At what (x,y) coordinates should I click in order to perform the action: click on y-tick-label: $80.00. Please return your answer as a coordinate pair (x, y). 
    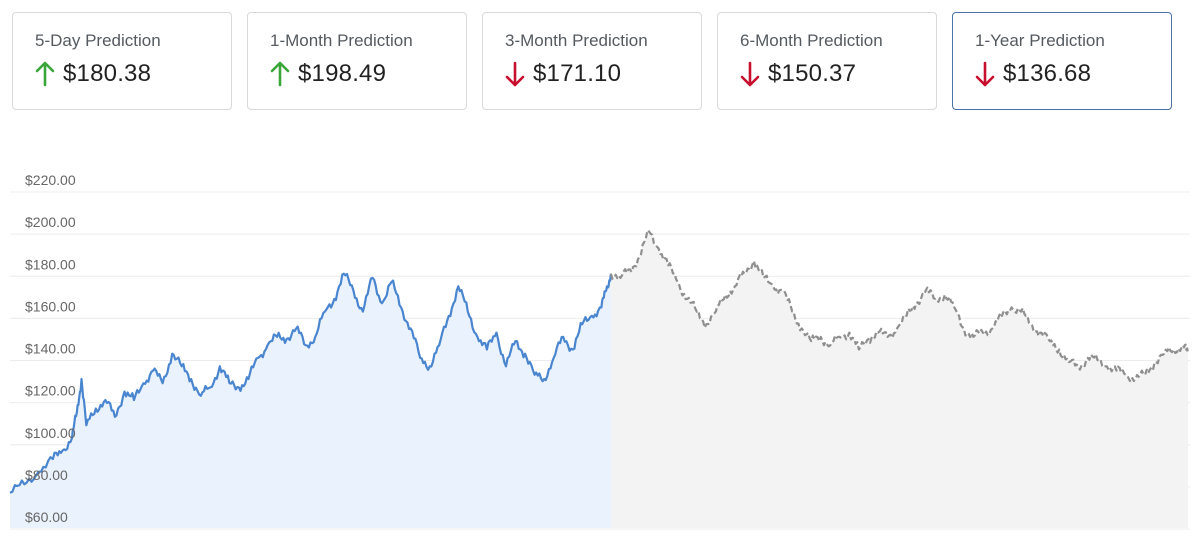
    Looking at the image, I should click on (46, 475).